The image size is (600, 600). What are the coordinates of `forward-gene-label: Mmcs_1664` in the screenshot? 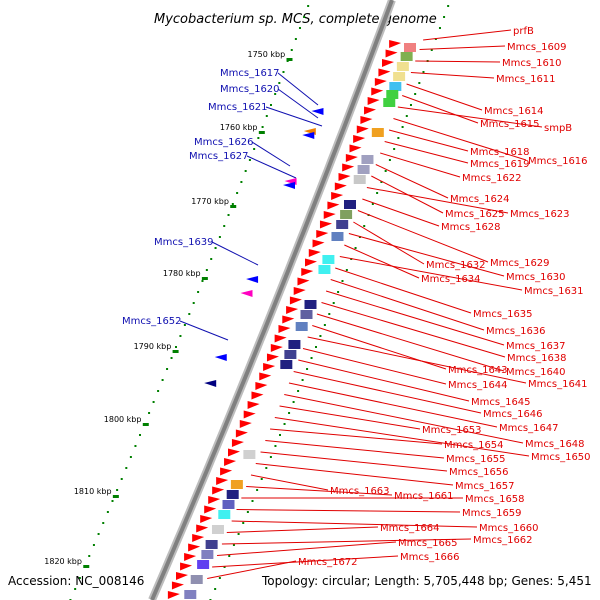 It's located at (410, 528).